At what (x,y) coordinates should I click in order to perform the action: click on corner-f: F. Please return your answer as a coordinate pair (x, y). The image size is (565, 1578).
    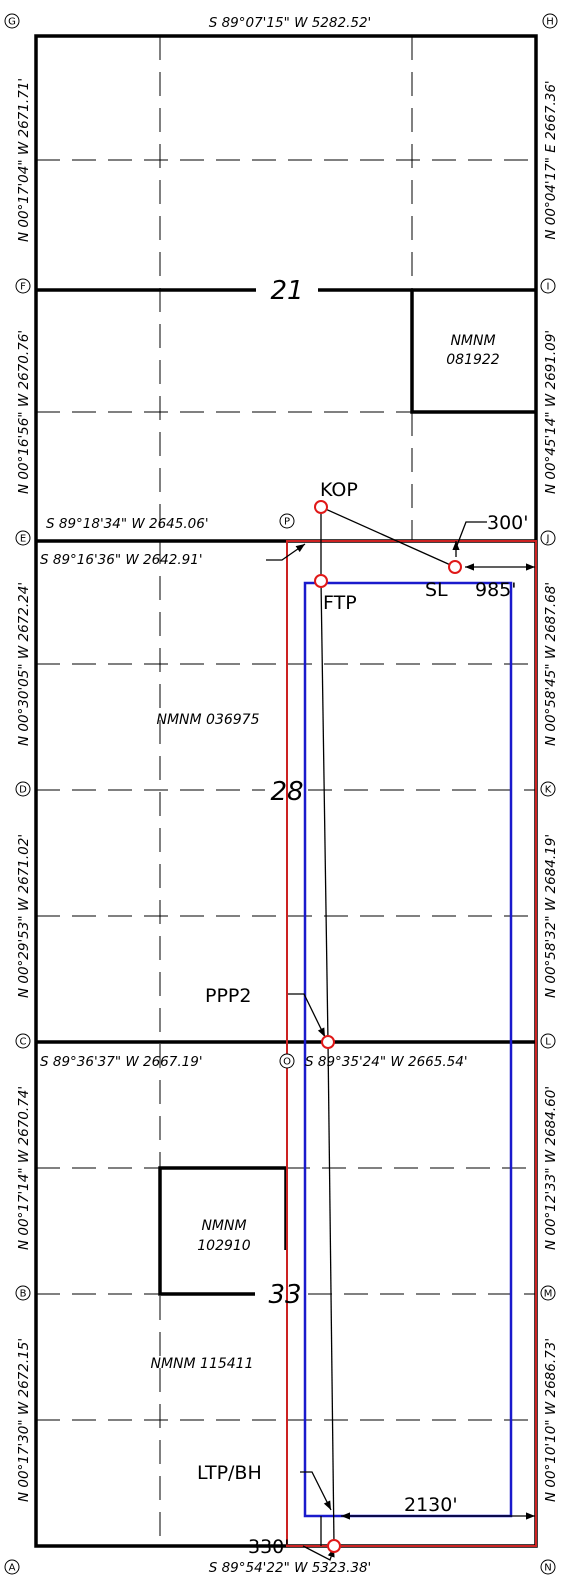
    Looking at the image, I should click on (23, 286).